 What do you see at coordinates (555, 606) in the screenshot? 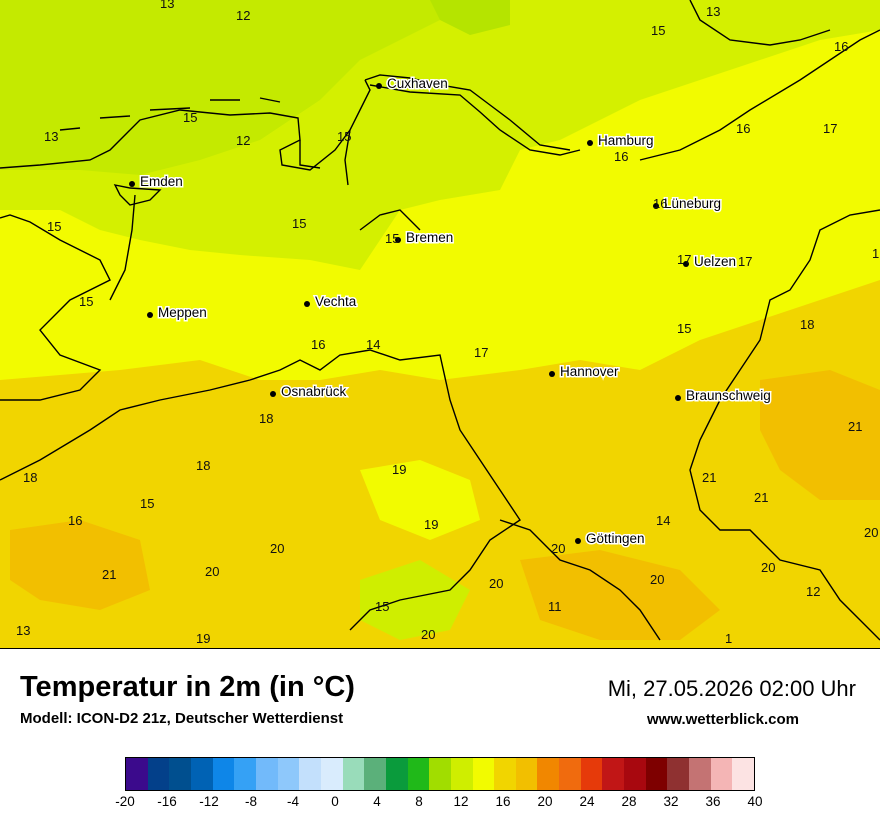
I see `temperature-value: 11` at bounding box center [555, 606].